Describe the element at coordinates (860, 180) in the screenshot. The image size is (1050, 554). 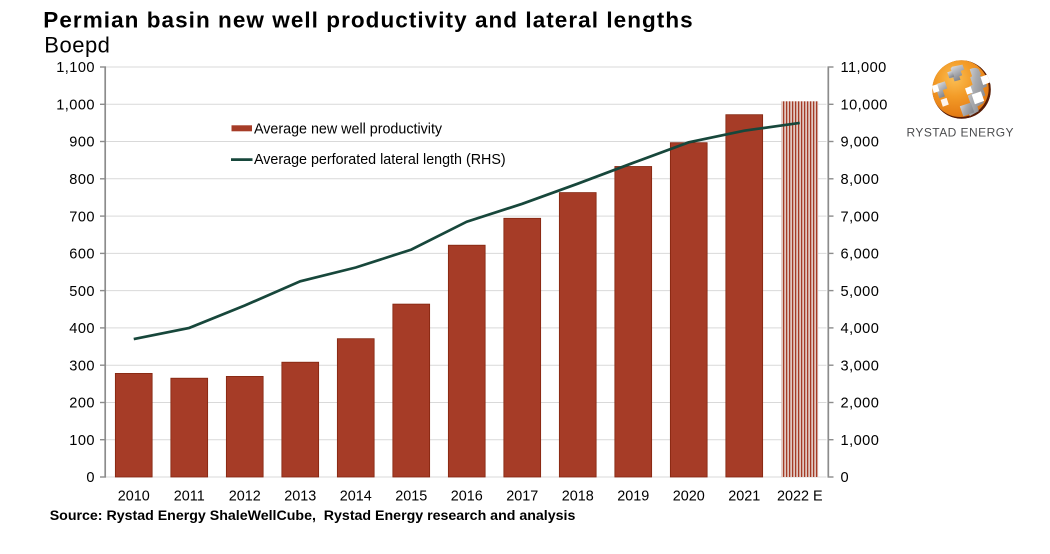
I see `svg-text: 8,000` at that location.